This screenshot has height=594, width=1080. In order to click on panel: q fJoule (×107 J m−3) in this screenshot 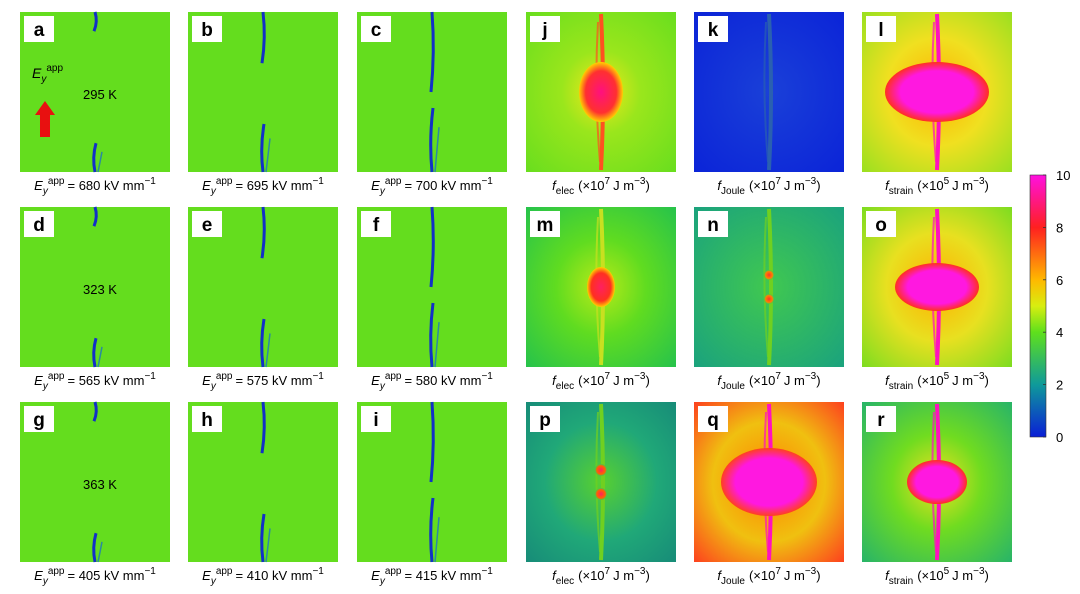, I will do `click(769, 494)`.